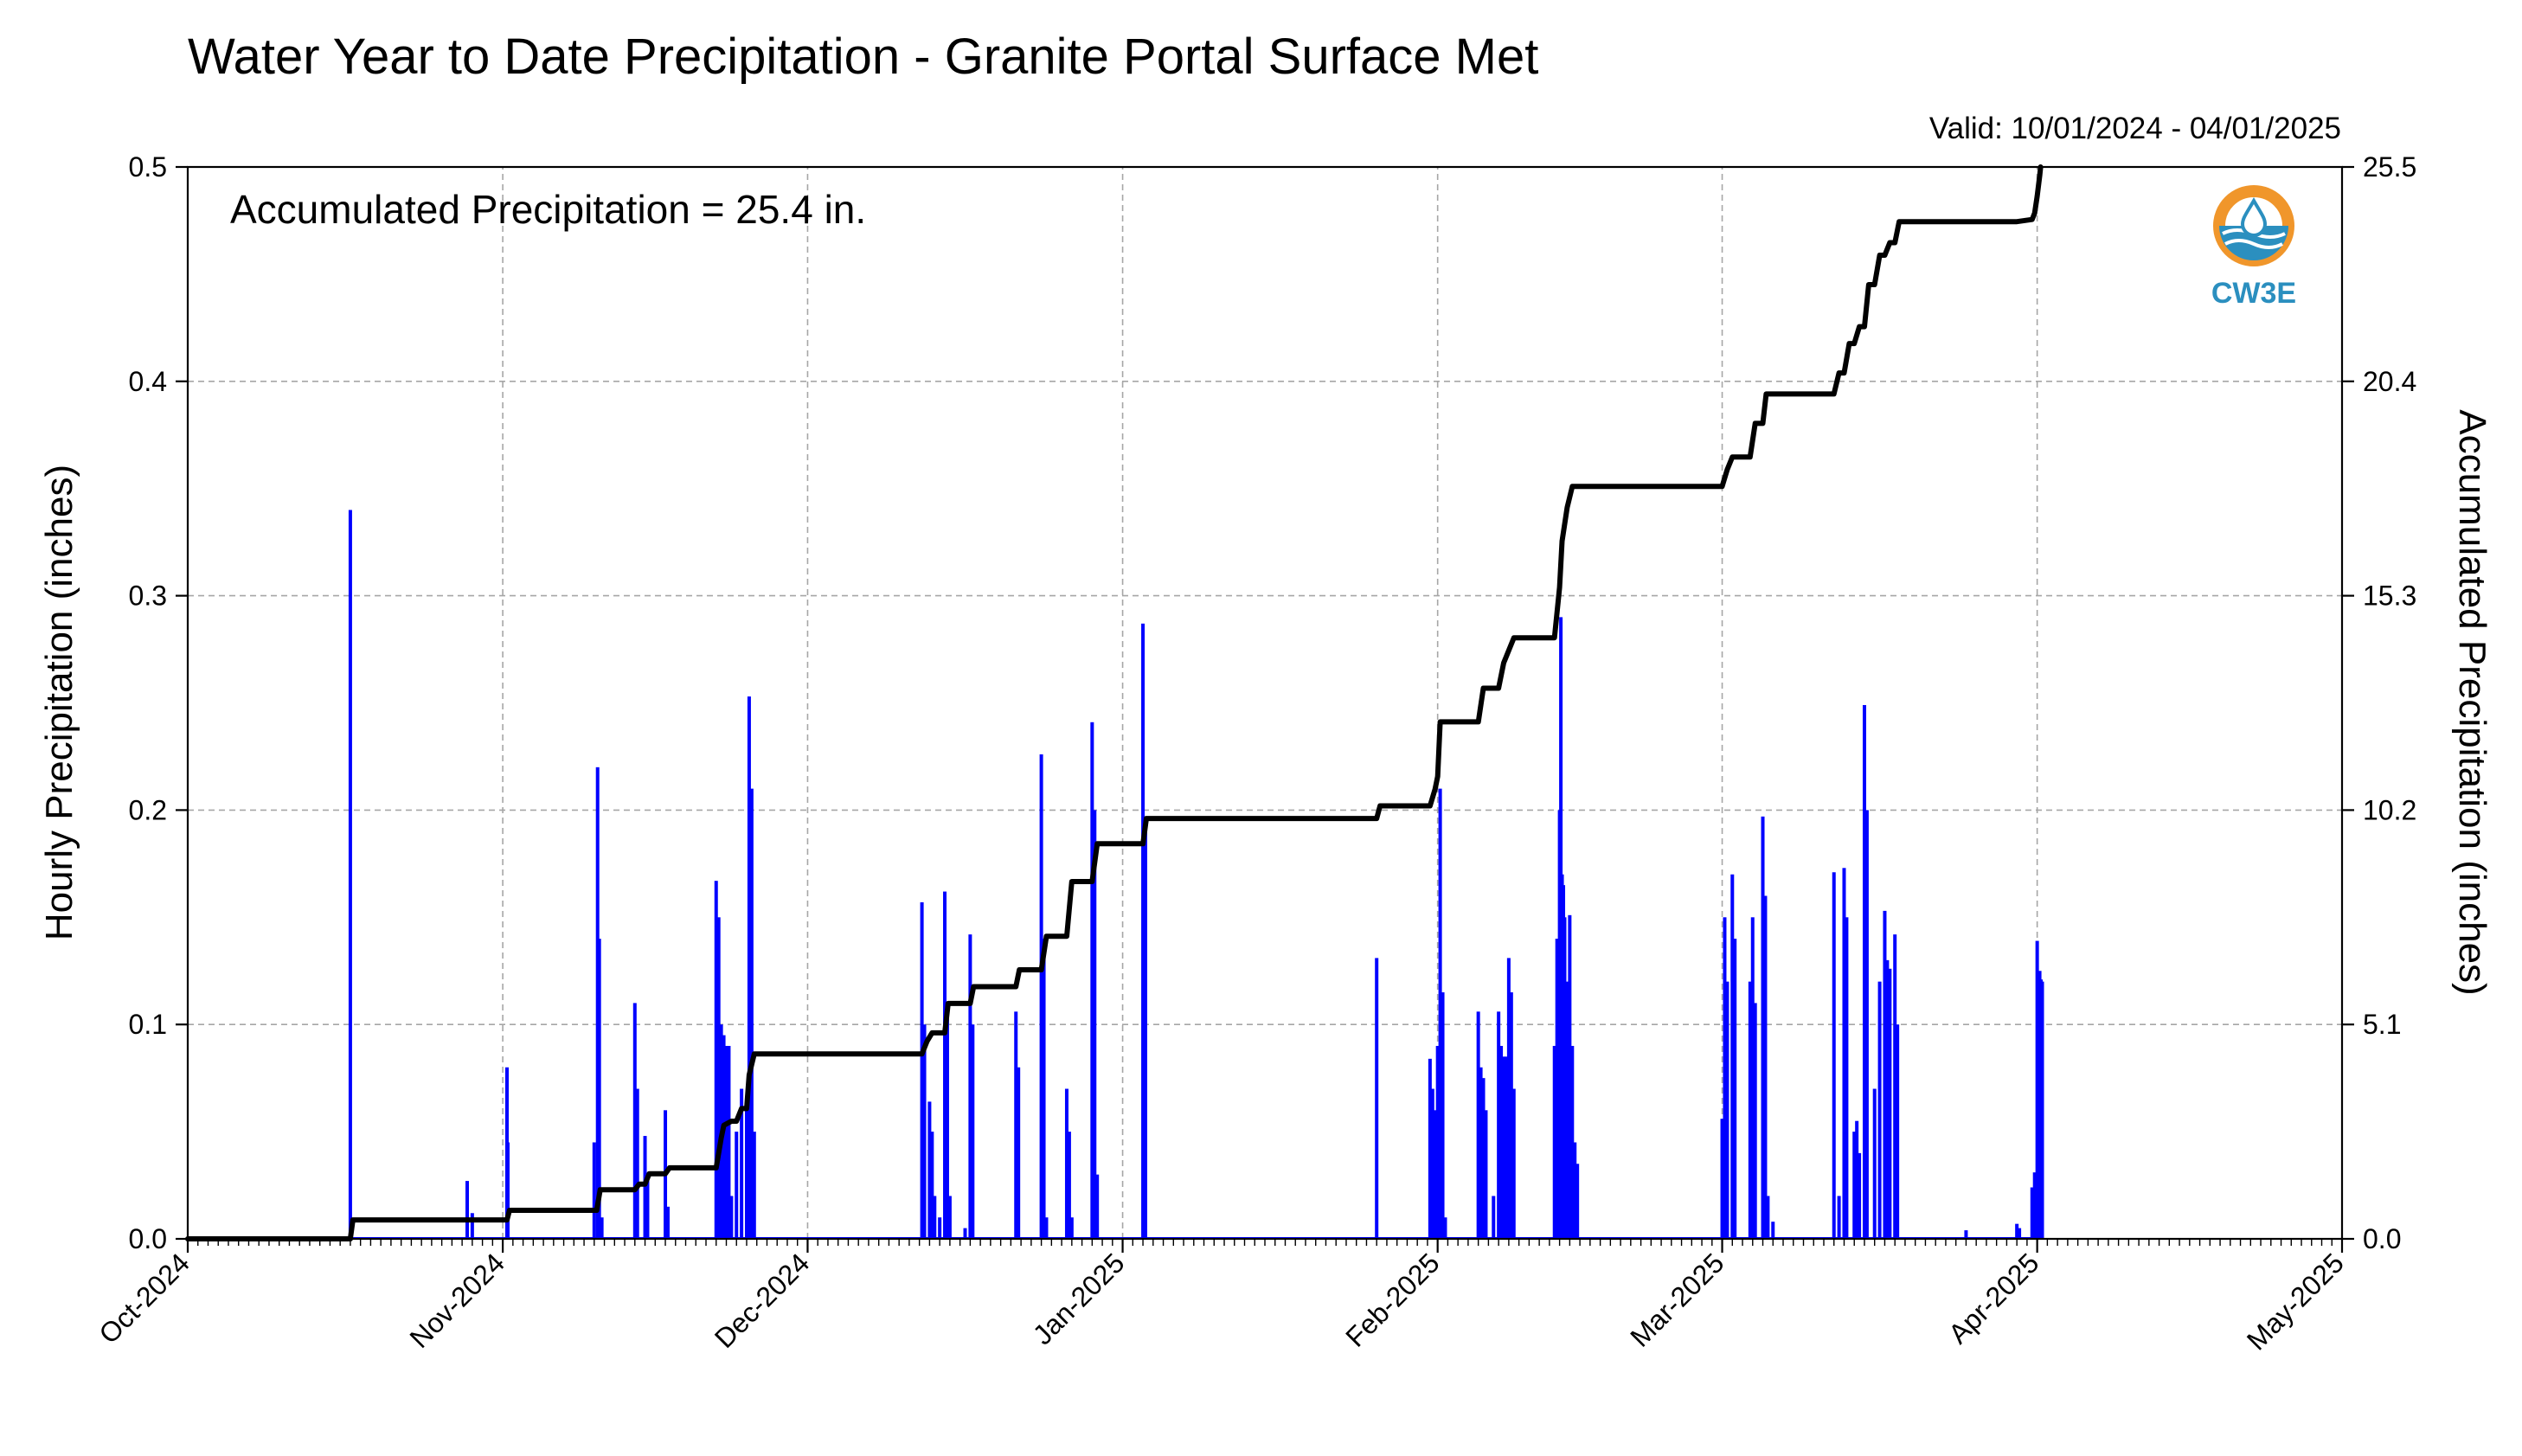 This screenshot has width=2522, height=1456. I want to click on cw3e-logo: CW3E, so click(2253, 247).